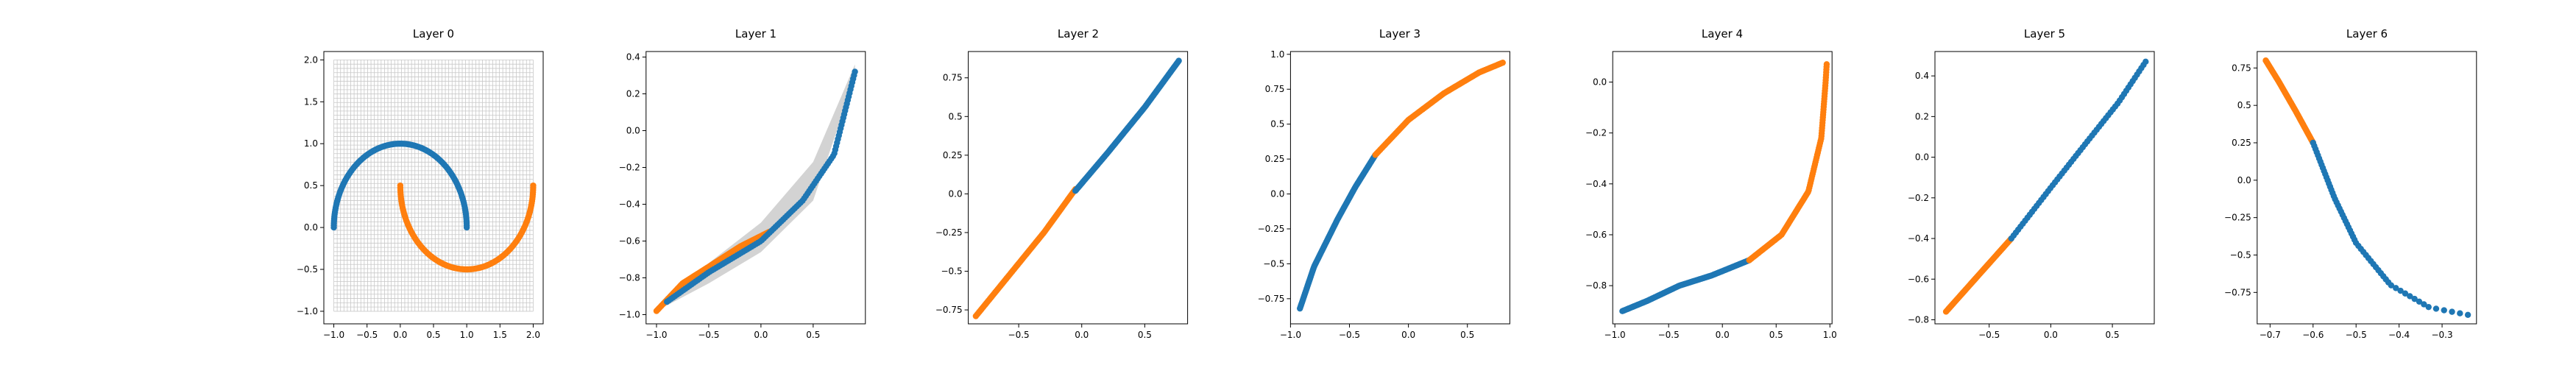 This screenshot has height=368, width=2576. Describe the element at coordinates (956, 116) in the screenshot. I see `y-tick-label: 0.5` at that location.